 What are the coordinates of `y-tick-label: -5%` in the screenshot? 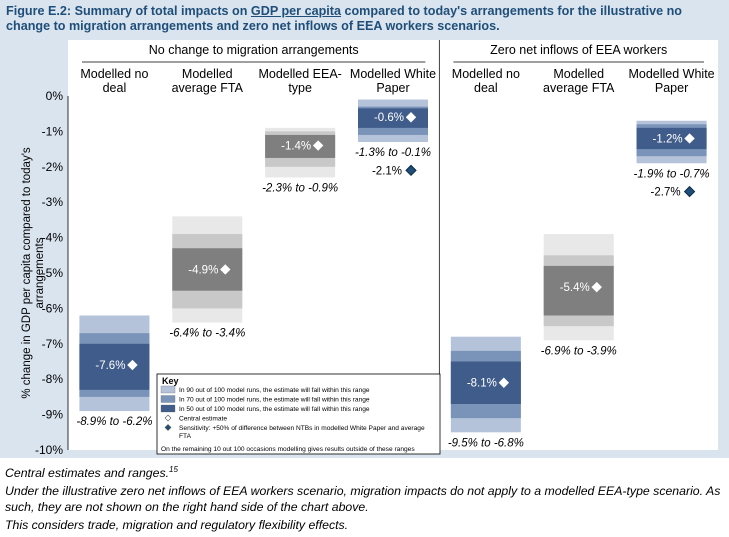 It's located at (53, 273).